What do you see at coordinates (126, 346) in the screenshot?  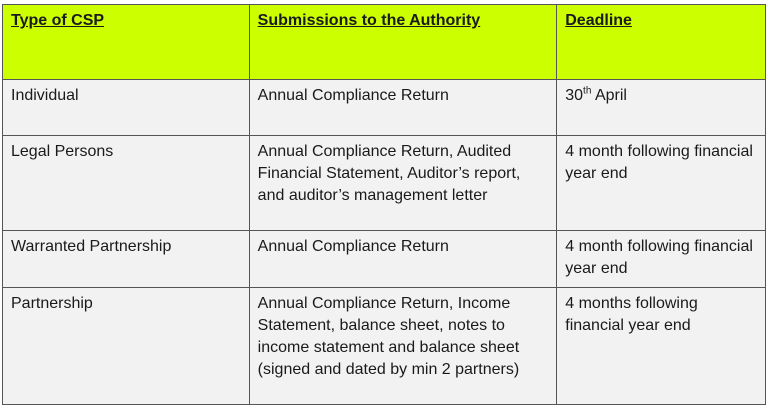 I see `cell-type: Partnership` at bounding box center [126, 346].